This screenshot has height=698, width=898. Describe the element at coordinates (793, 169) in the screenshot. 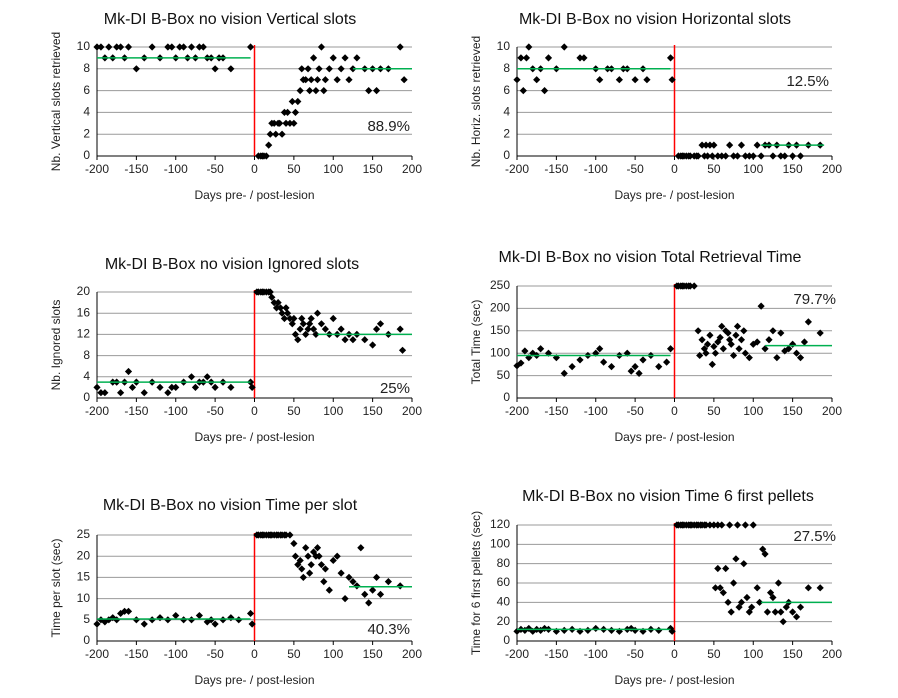

I see `x-tick-label: 150` at that location.